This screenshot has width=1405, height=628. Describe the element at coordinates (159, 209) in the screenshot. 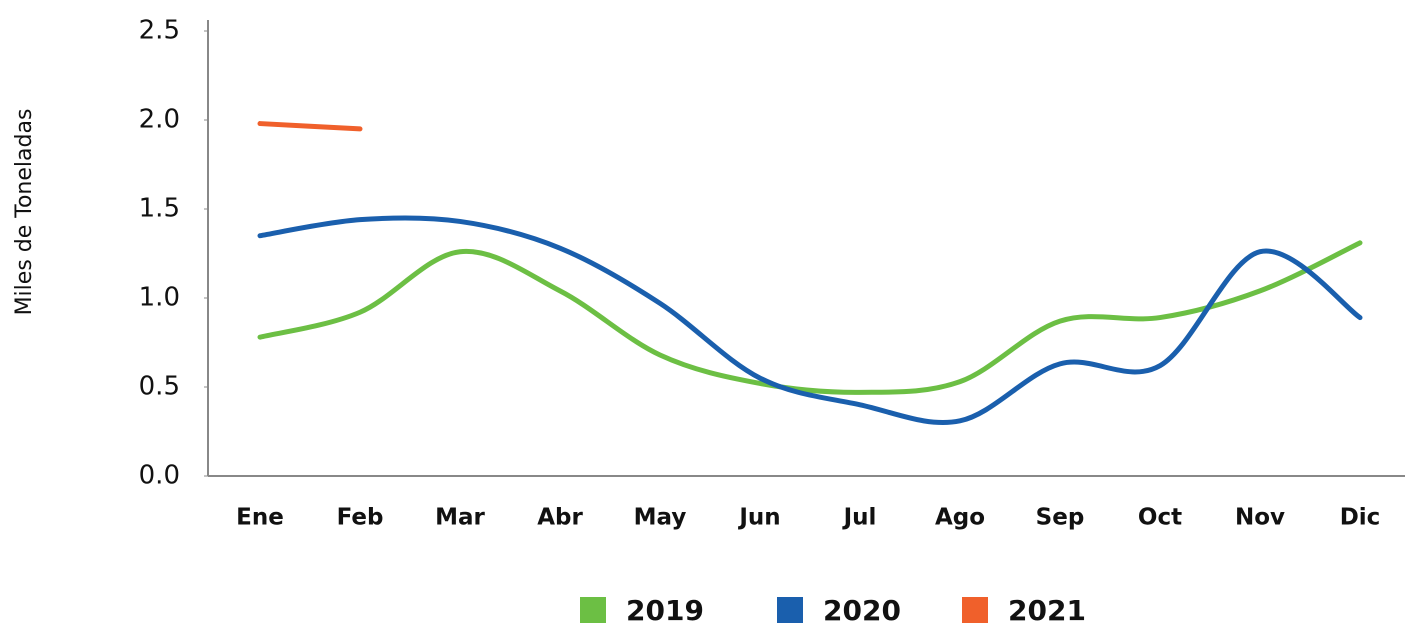

I see `y-tick-label: 1.5` at that location.